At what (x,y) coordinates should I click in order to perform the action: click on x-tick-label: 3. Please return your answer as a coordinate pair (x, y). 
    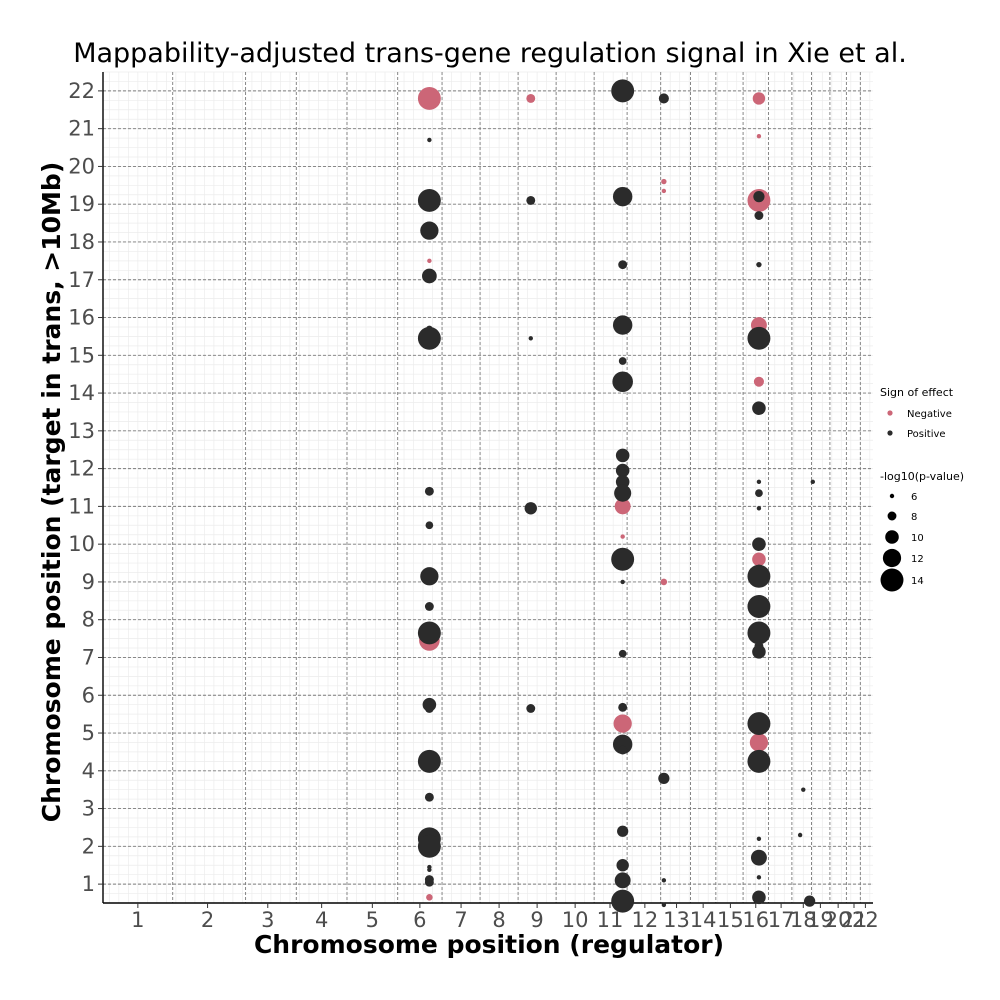
    Looking at the image, I should click on (267, 920).